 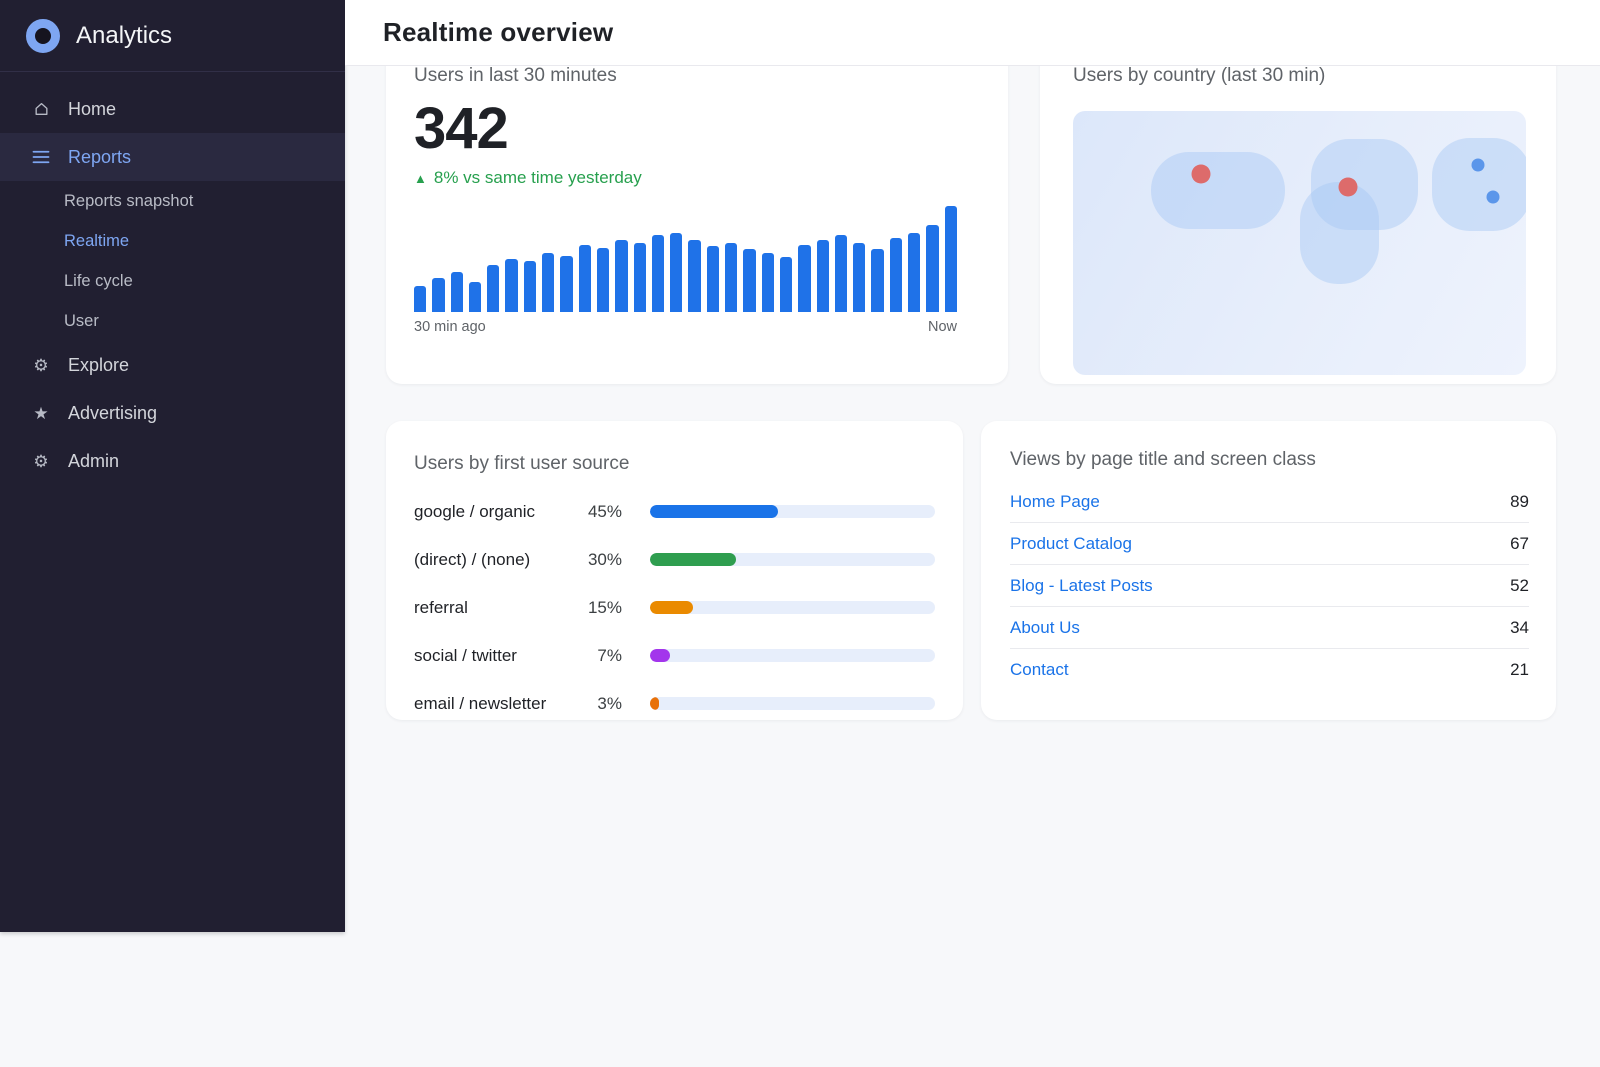 I want to click on sidebar-item-label: Life cycle, so click(x=98, y=280).